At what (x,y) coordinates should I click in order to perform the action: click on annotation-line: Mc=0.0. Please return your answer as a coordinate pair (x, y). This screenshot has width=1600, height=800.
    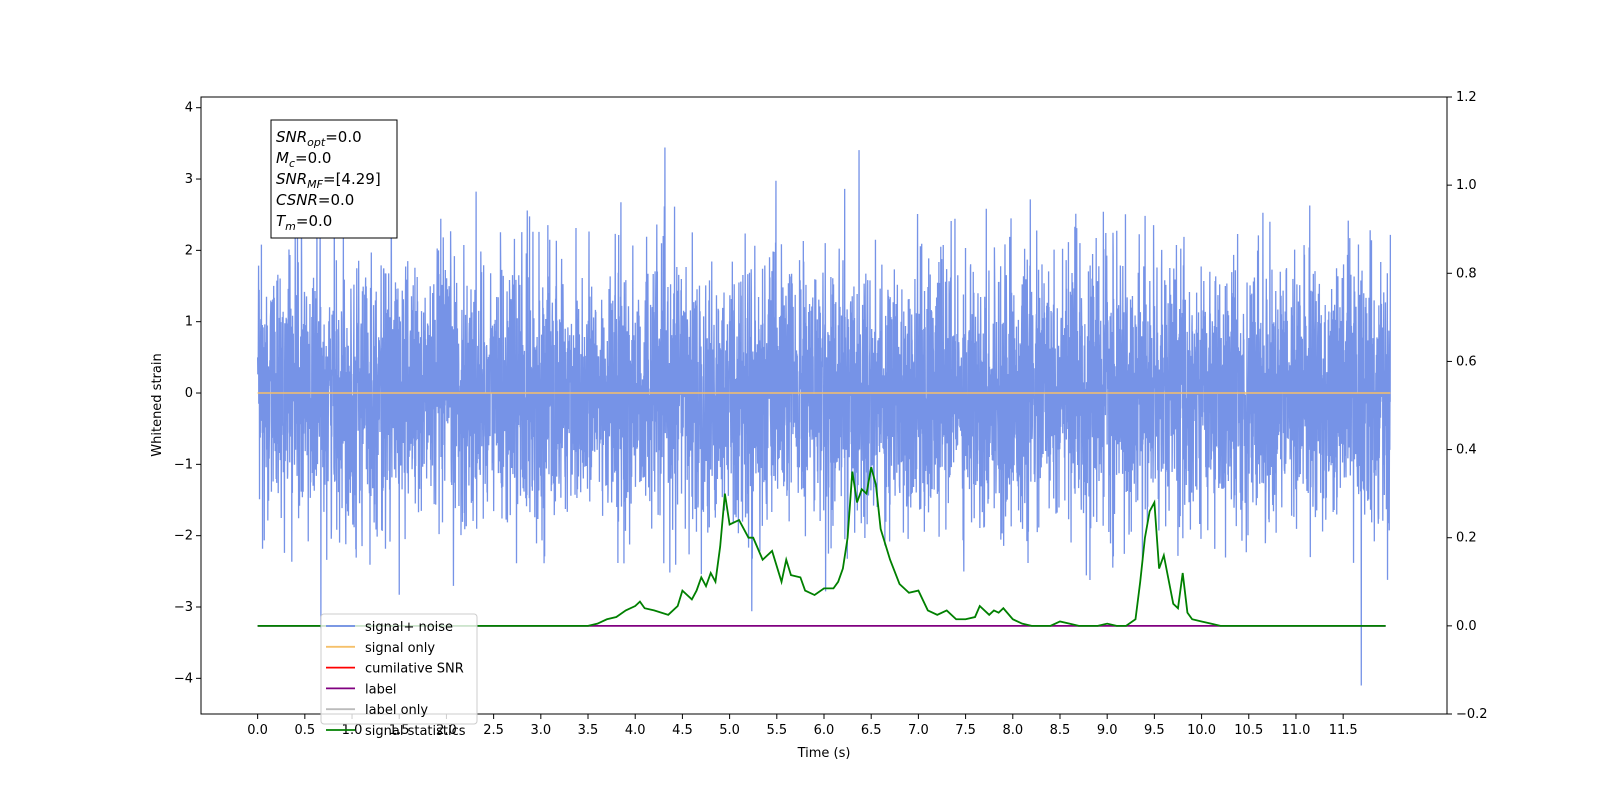
    Looking at the image, I should click on (303, 159).